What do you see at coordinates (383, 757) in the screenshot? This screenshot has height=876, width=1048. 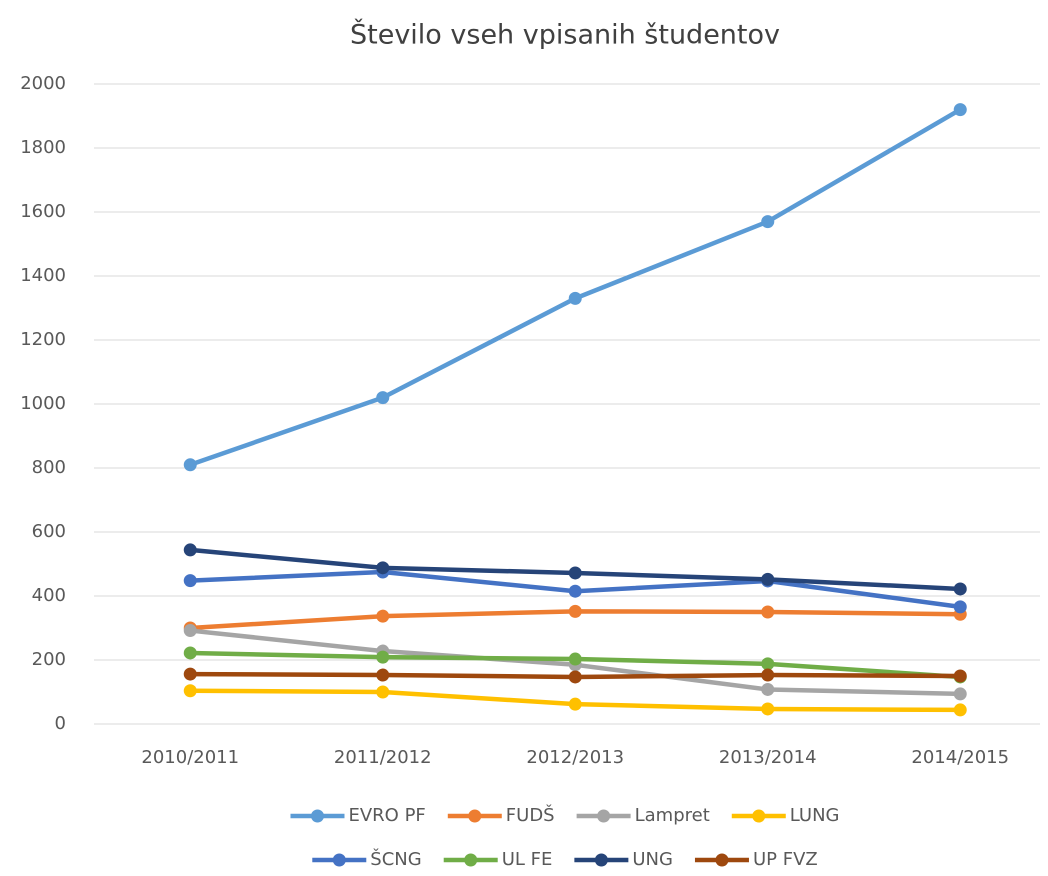 I see `x-tick-label: 2011/2012` at bounding box center [383, 757].